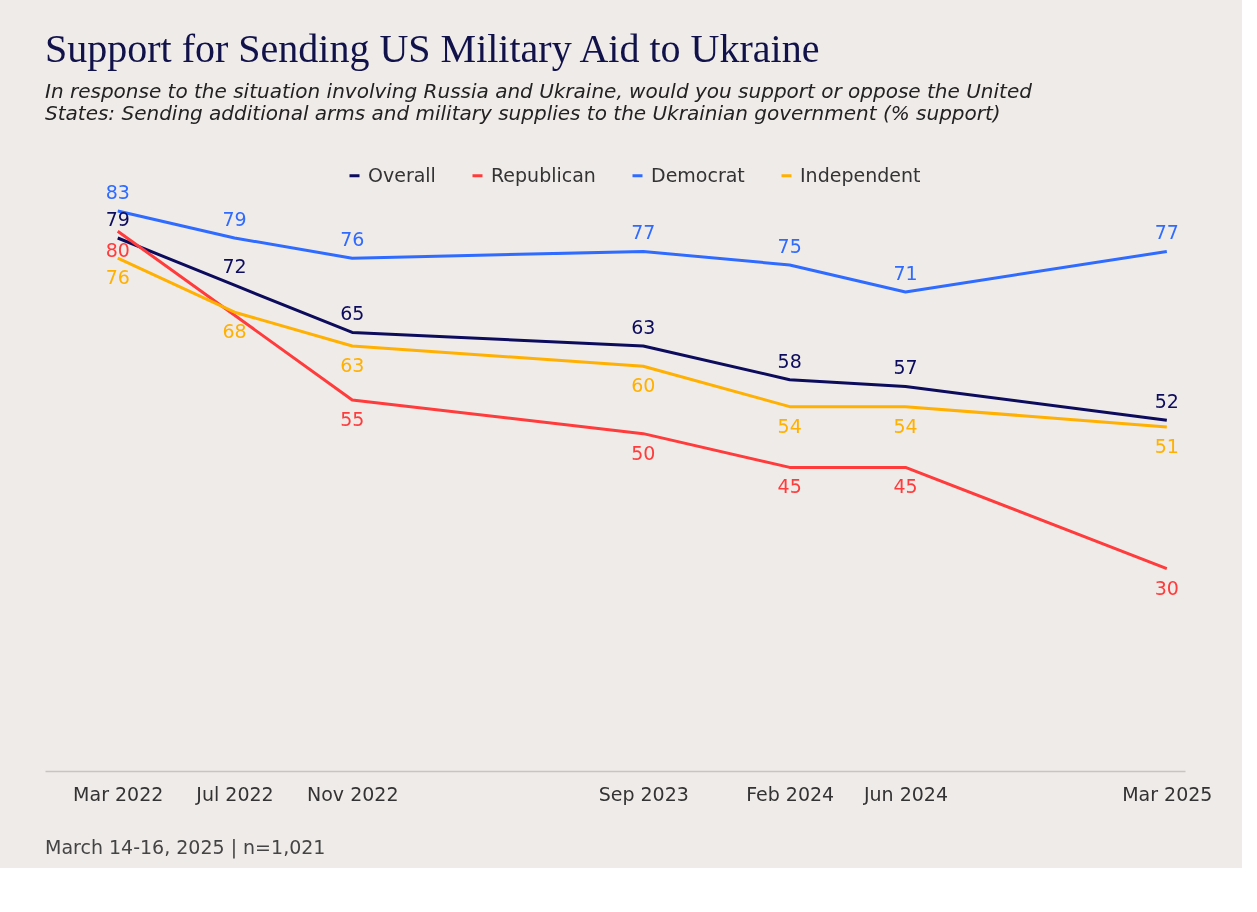  I want to click on x-tick-label: Feb 2024, so click(790, 793).